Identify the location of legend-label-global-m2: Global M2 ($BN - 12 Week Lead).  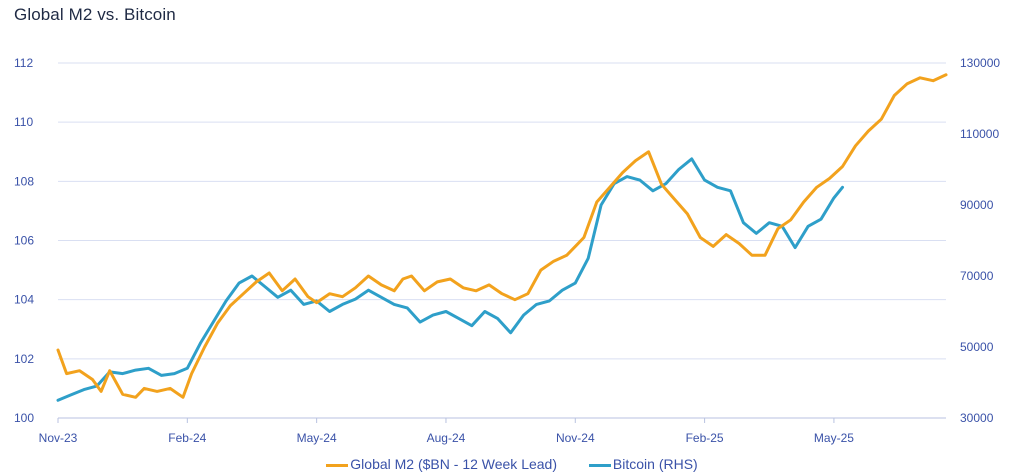
(454, 464).